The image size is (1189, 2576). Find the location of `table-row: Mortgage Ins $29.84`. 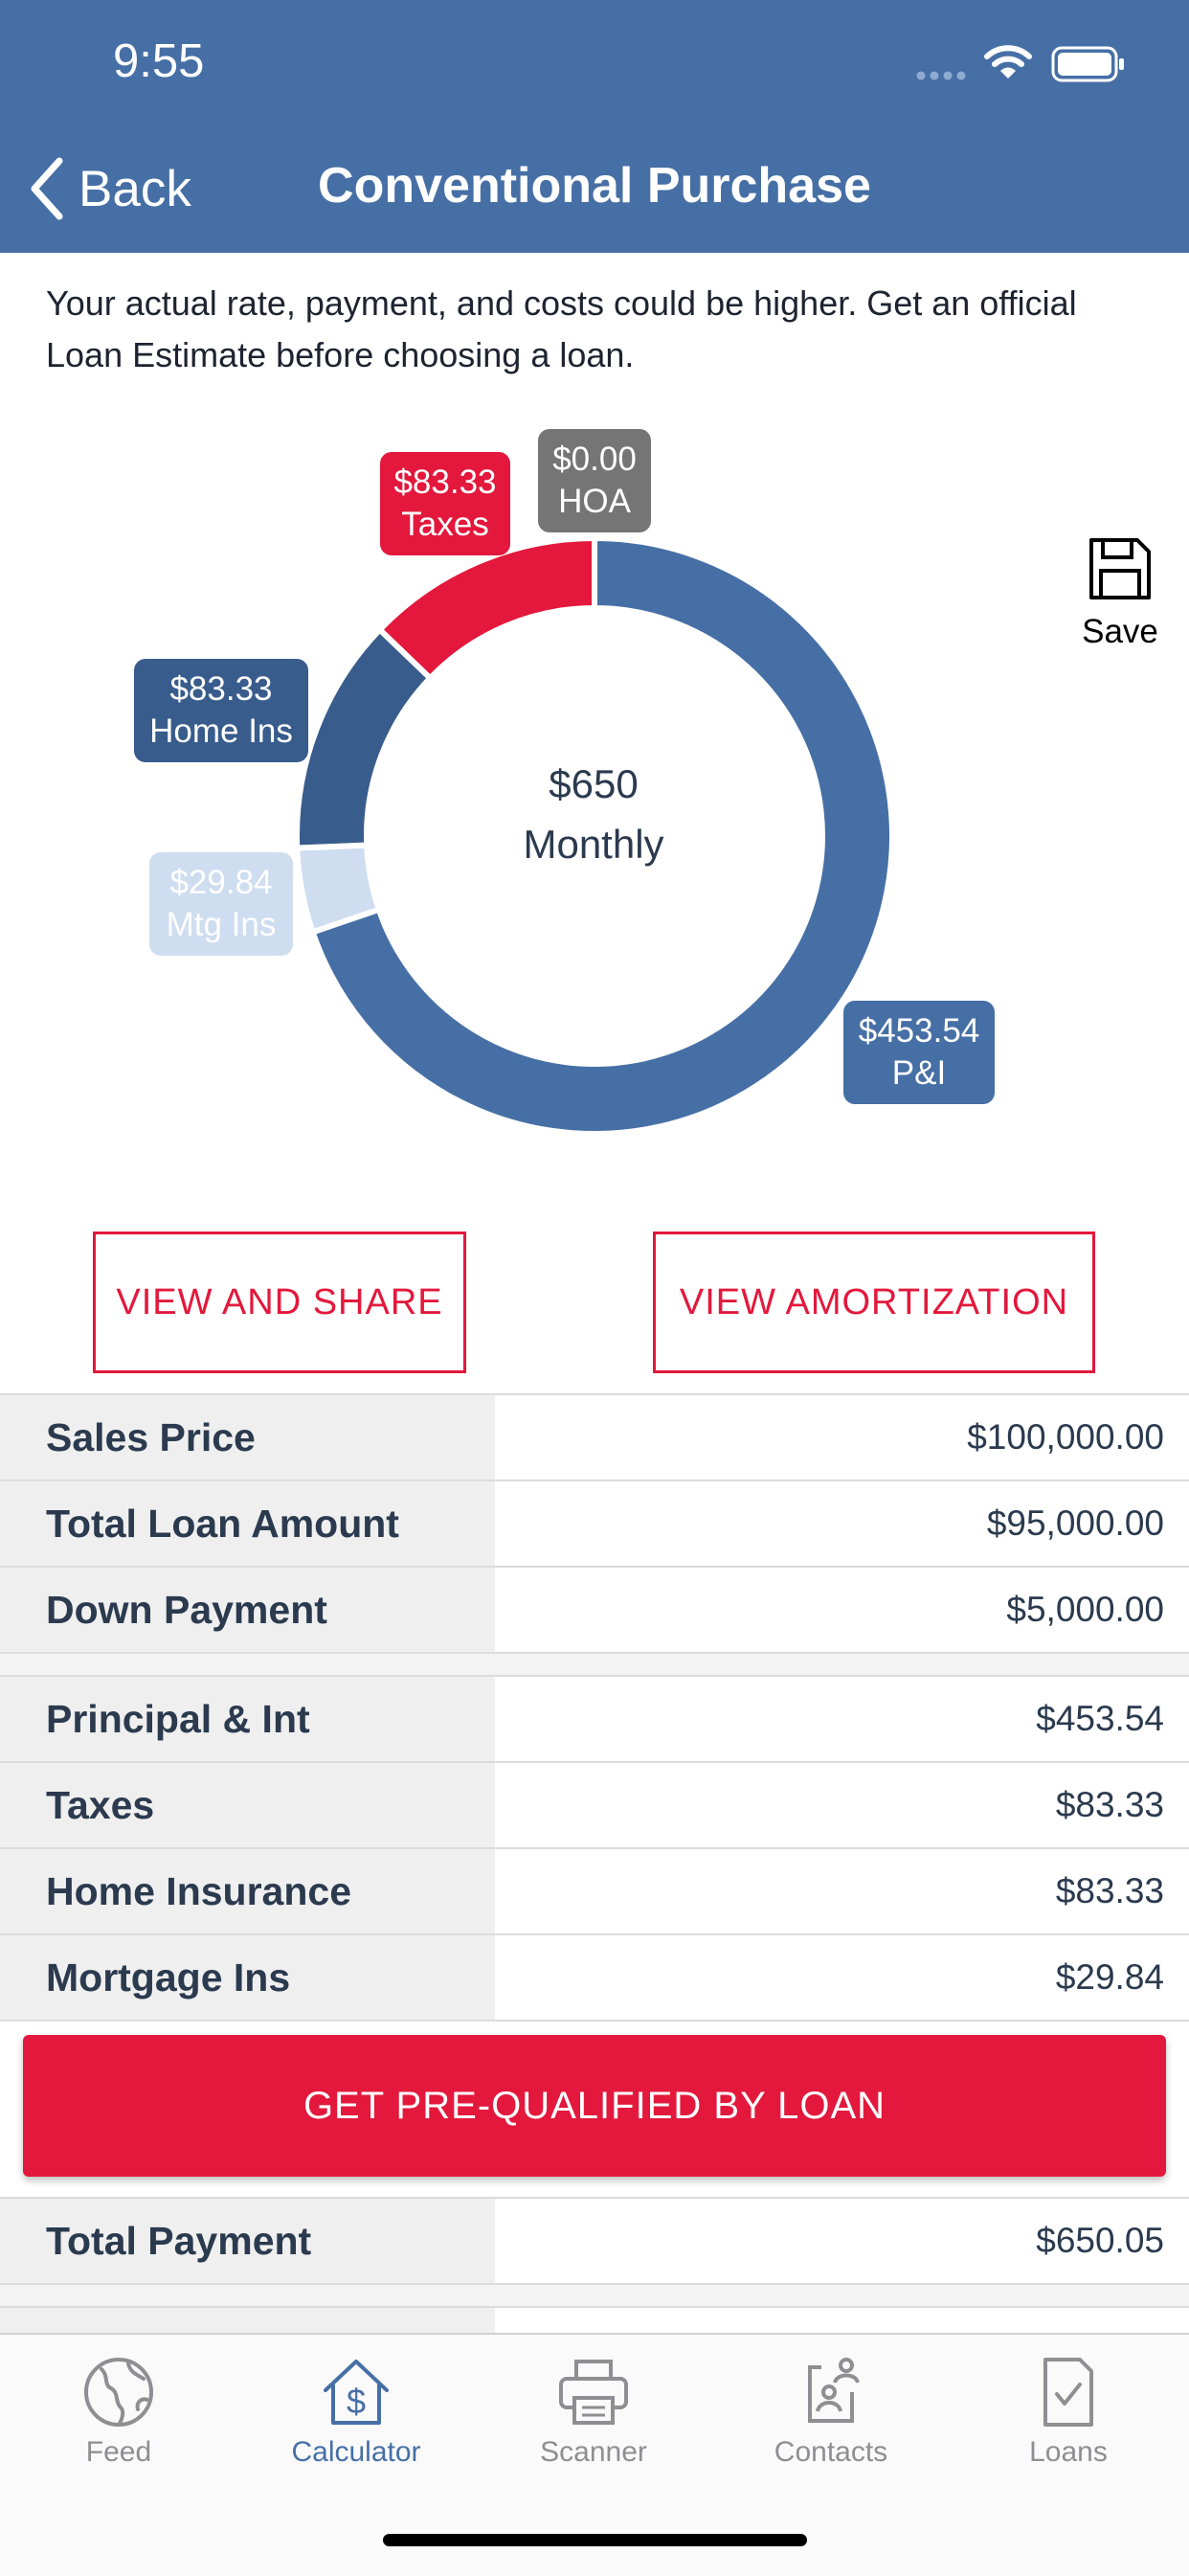

table-row: Mortgage Ins $29.84 is located at coordinates (594, 1976).